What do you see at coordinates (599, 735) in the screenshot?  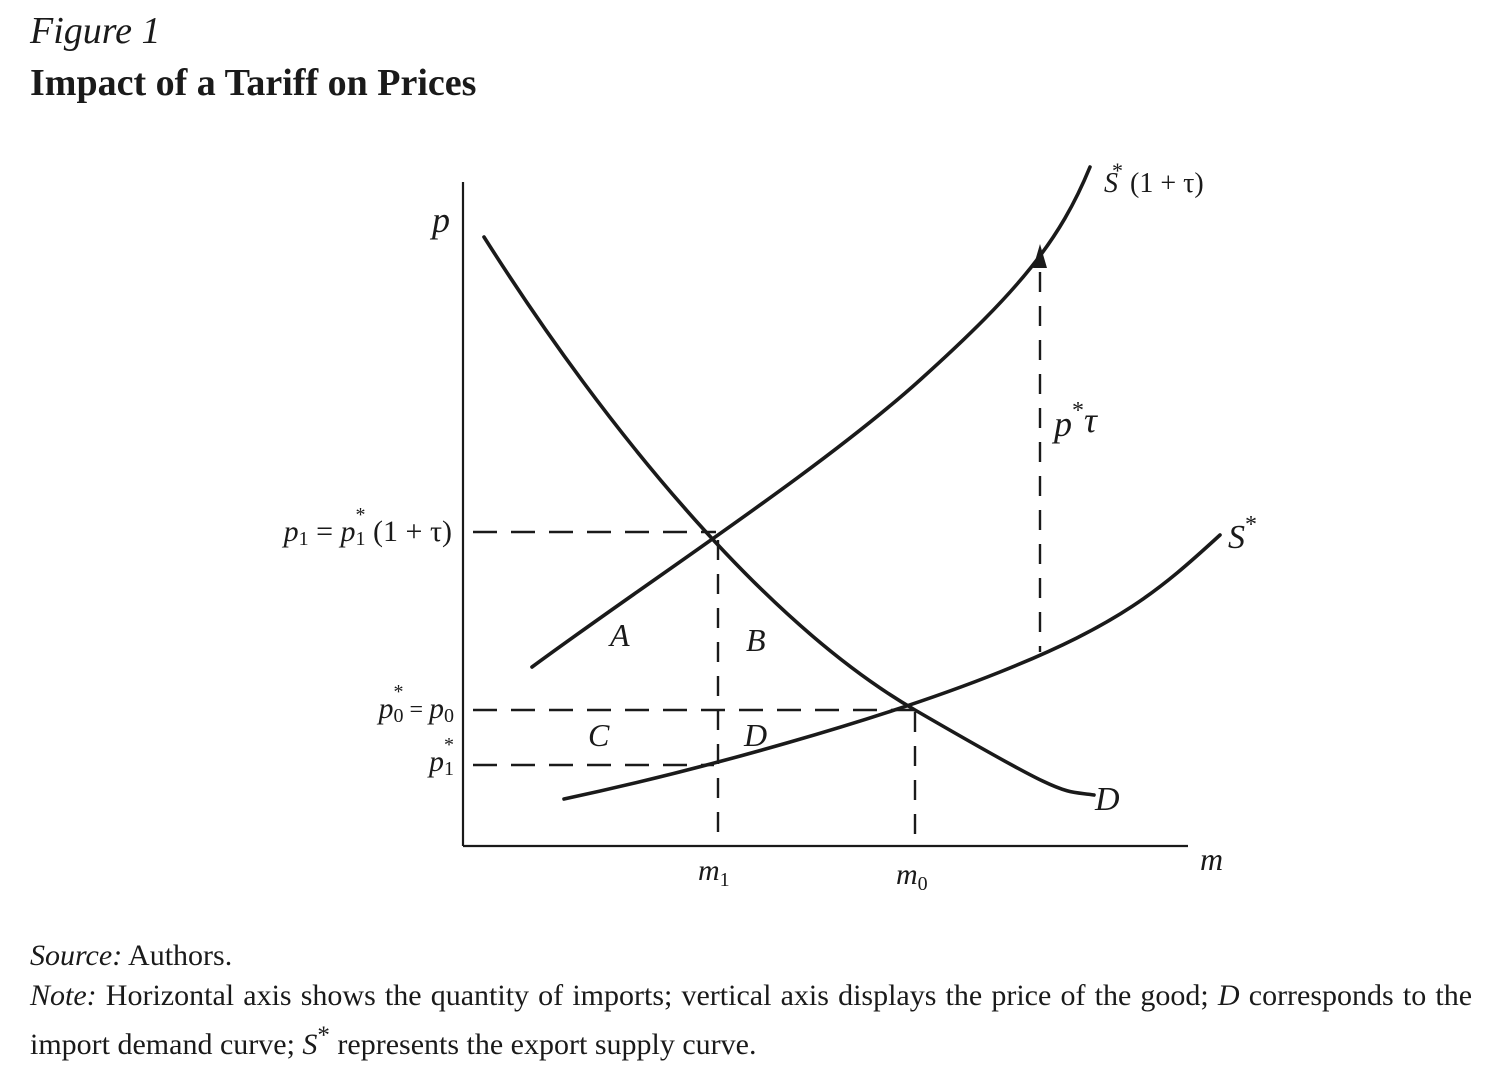 I see `region-c-label: C` at bounding box center [599, 735].